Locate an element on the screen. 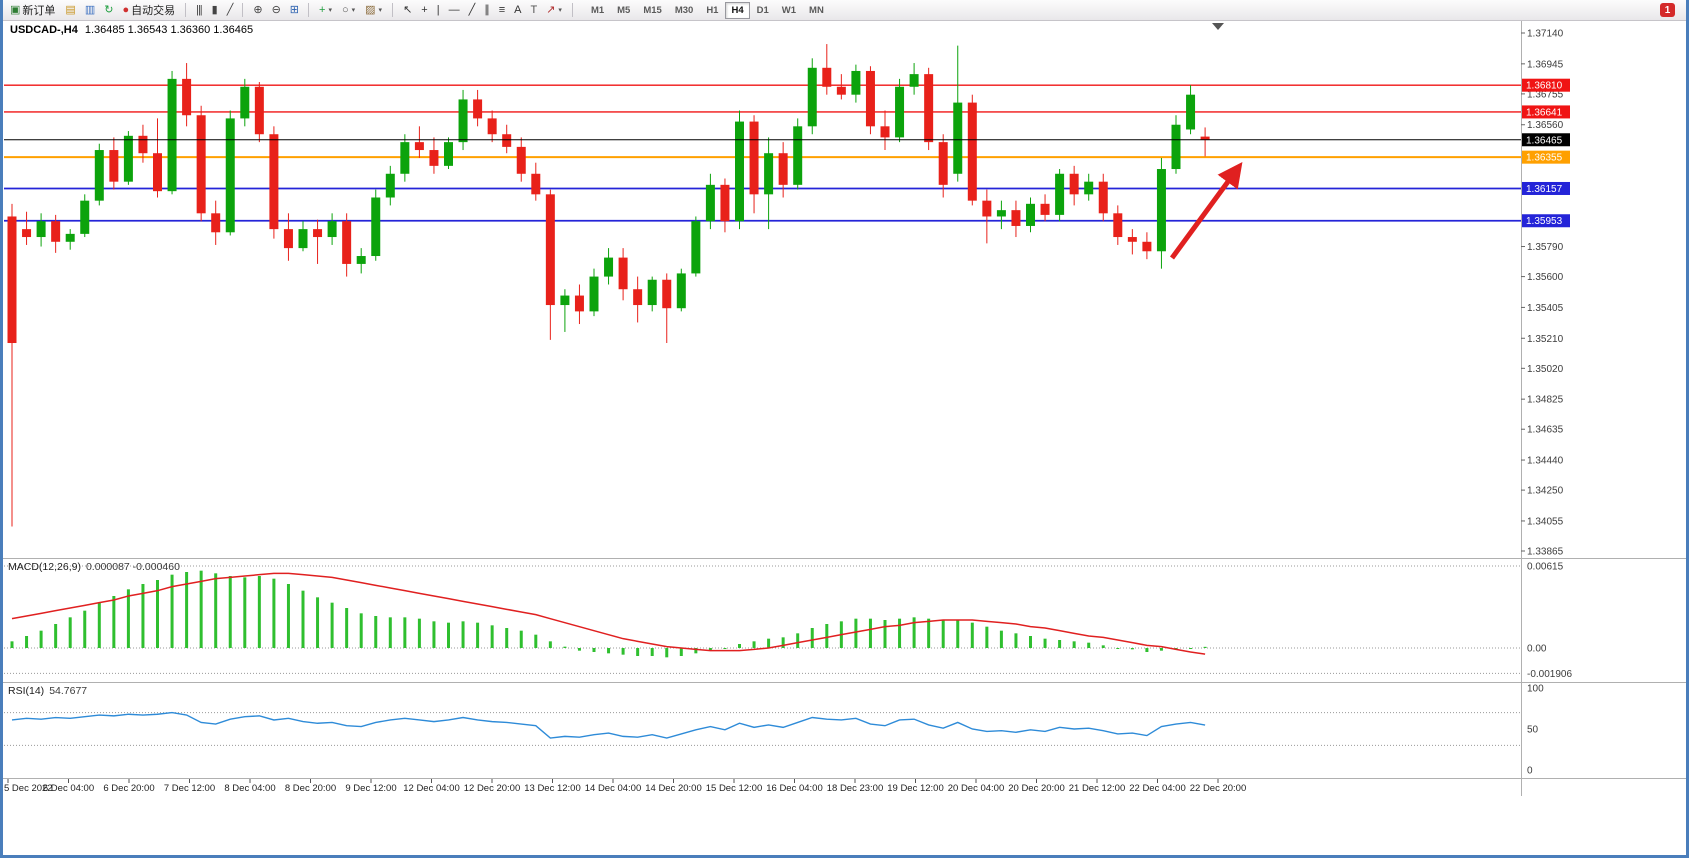 Image resolution: width=1689 pixels, height=858 pixels. svg-text: 1.36945 is located at coordinates (1545, 64).